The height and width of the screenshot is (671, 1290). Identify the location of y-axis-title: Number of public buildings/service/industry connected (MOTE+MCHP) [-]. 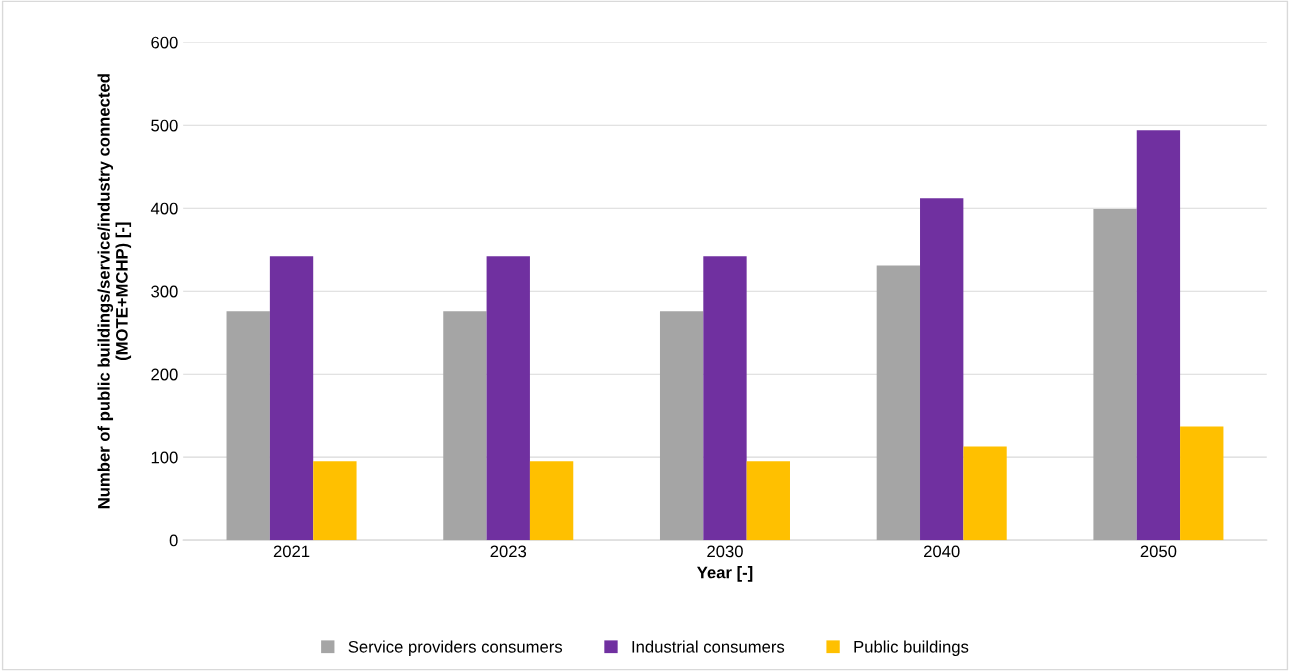
(114, 291).